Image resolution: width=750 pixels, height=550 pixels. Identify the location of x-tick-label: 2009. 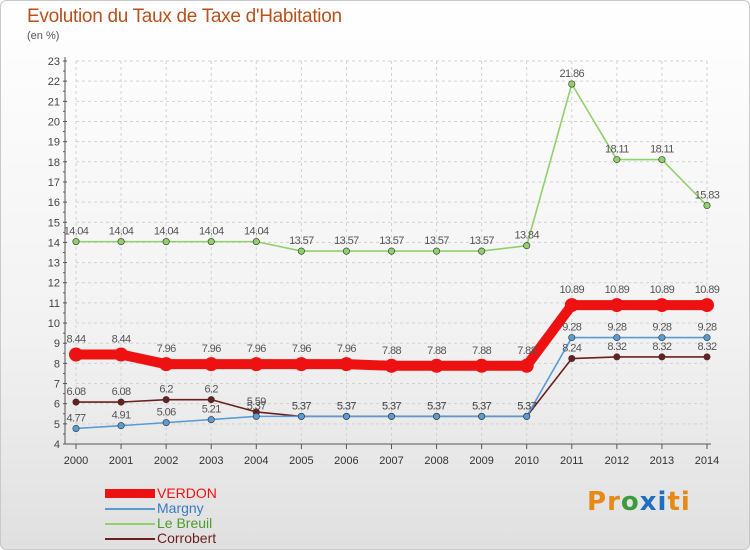
(481, 461).